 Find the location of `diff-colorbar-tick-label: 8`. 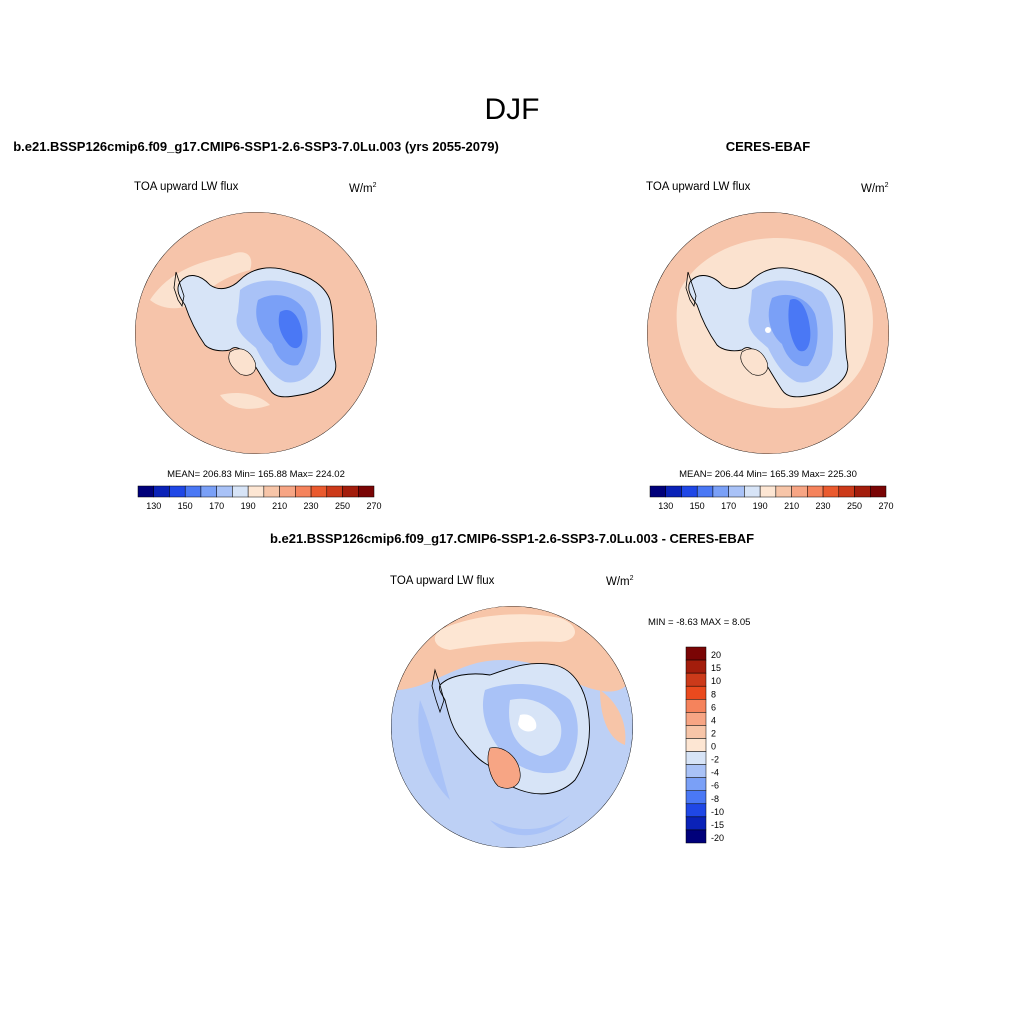

diff-colorbar-tick-label: 8 is located at coordinates (713, 694).